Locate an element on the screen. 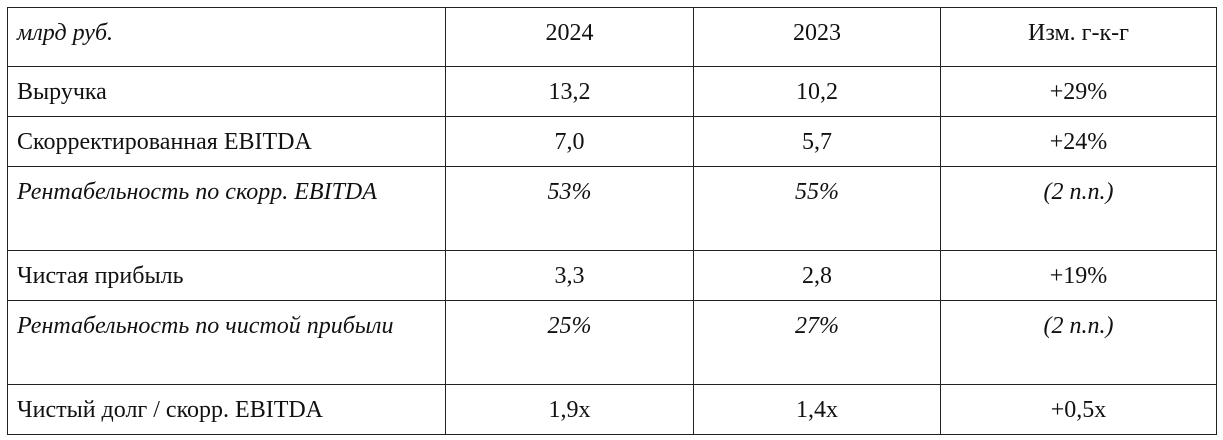  cell: 5,7 is located at coordinates (817, 141).